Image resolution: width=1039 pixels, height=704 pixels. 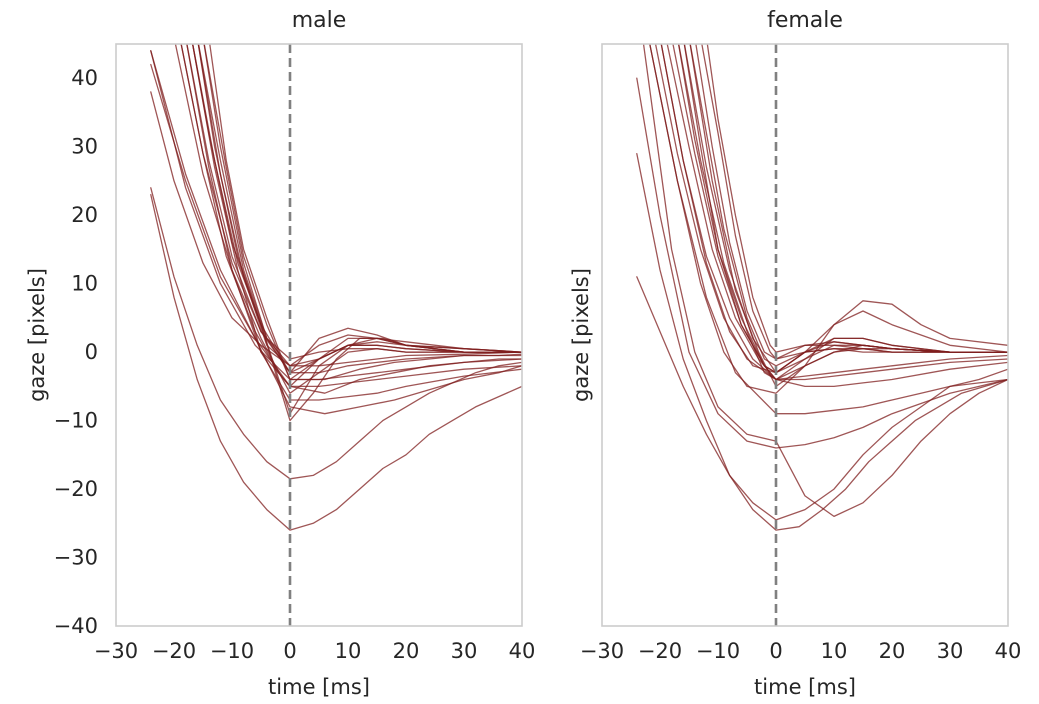 What do you see at coordinates (84, 284) in the screenshot?
I see `y-tick-label: 10` at bounding box center [84, 284].